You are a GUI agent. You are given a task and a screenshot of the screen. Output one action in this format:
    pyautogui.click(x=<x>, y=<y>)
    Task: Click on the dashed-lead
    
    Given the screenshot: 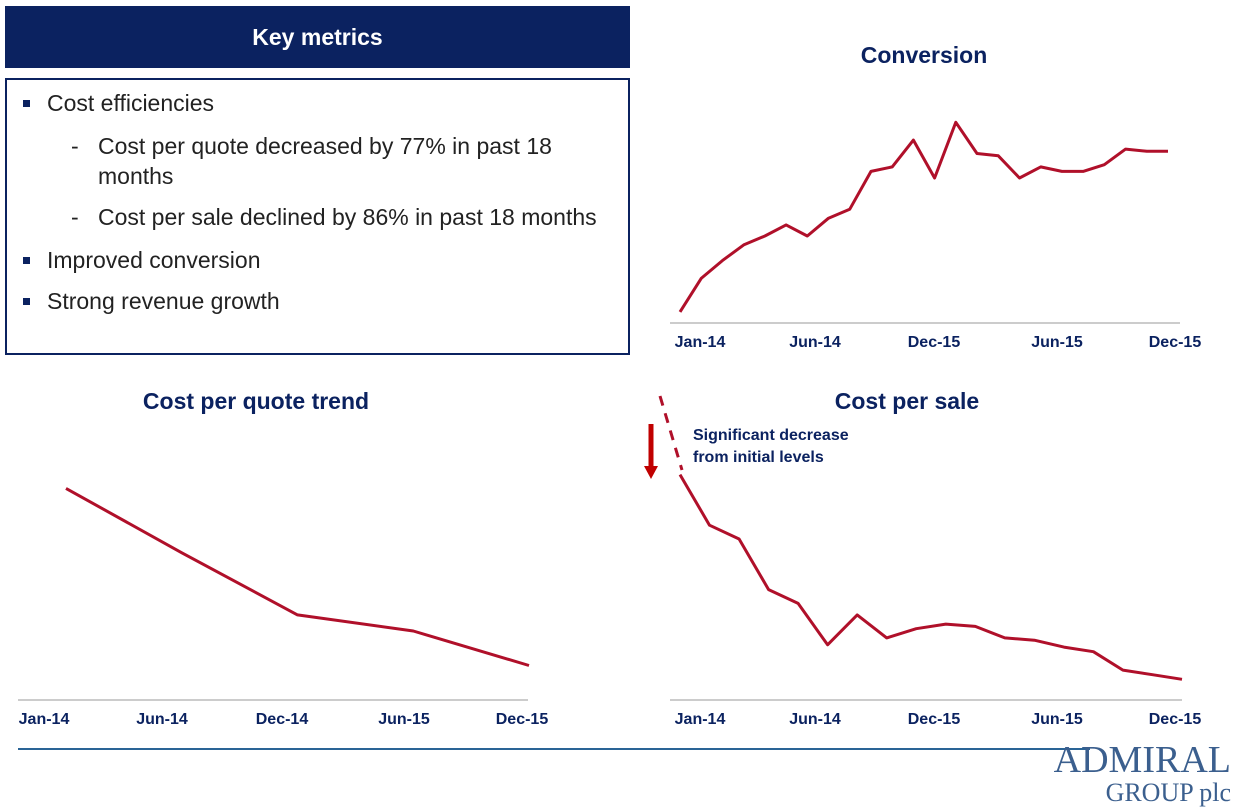 What is the action you would take?
    pyautogui.click(x=671, y=433)
    